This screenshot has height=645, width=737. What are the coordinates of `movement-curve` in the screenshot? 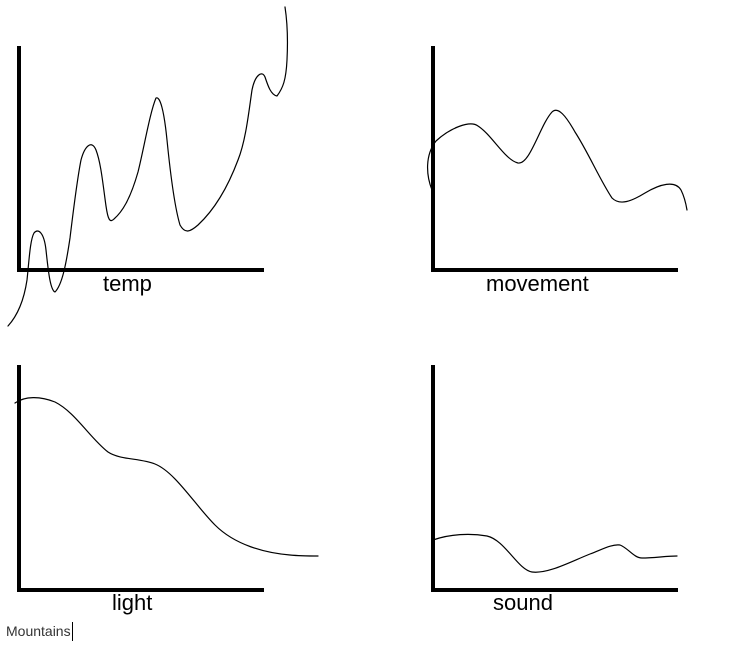 It's located at (557, 160).